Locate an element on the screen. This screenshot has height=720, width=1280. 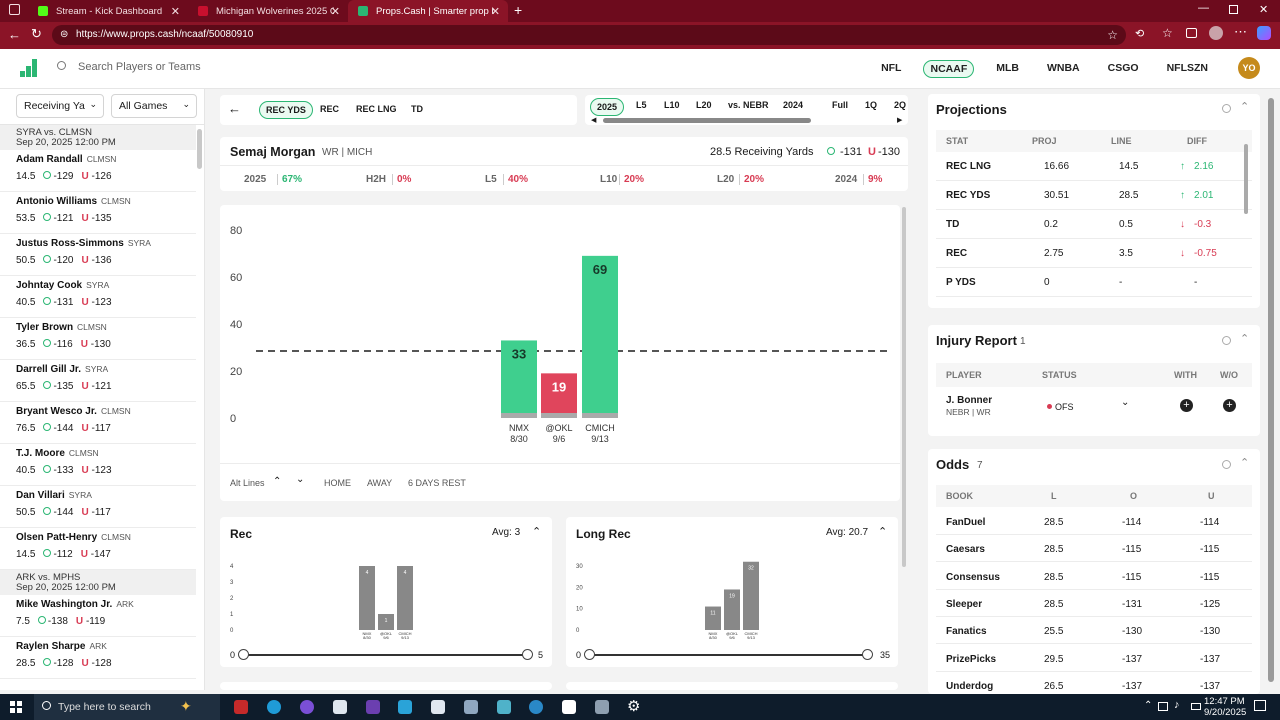
over-odds: -116 is located at coordinates (58, 344).